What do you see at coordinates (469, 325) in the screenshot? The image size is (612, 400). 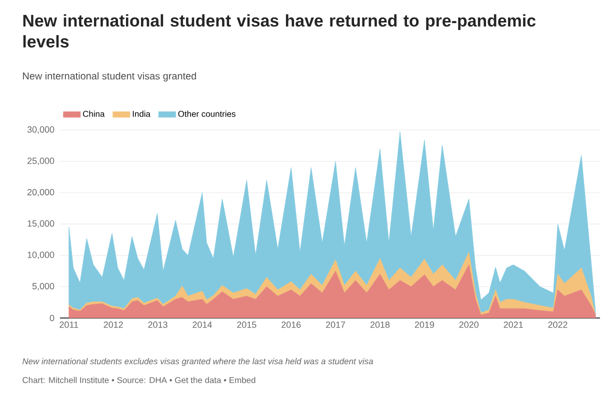 I see `x-tick-label: 2020` at bounding box center [469, 325].